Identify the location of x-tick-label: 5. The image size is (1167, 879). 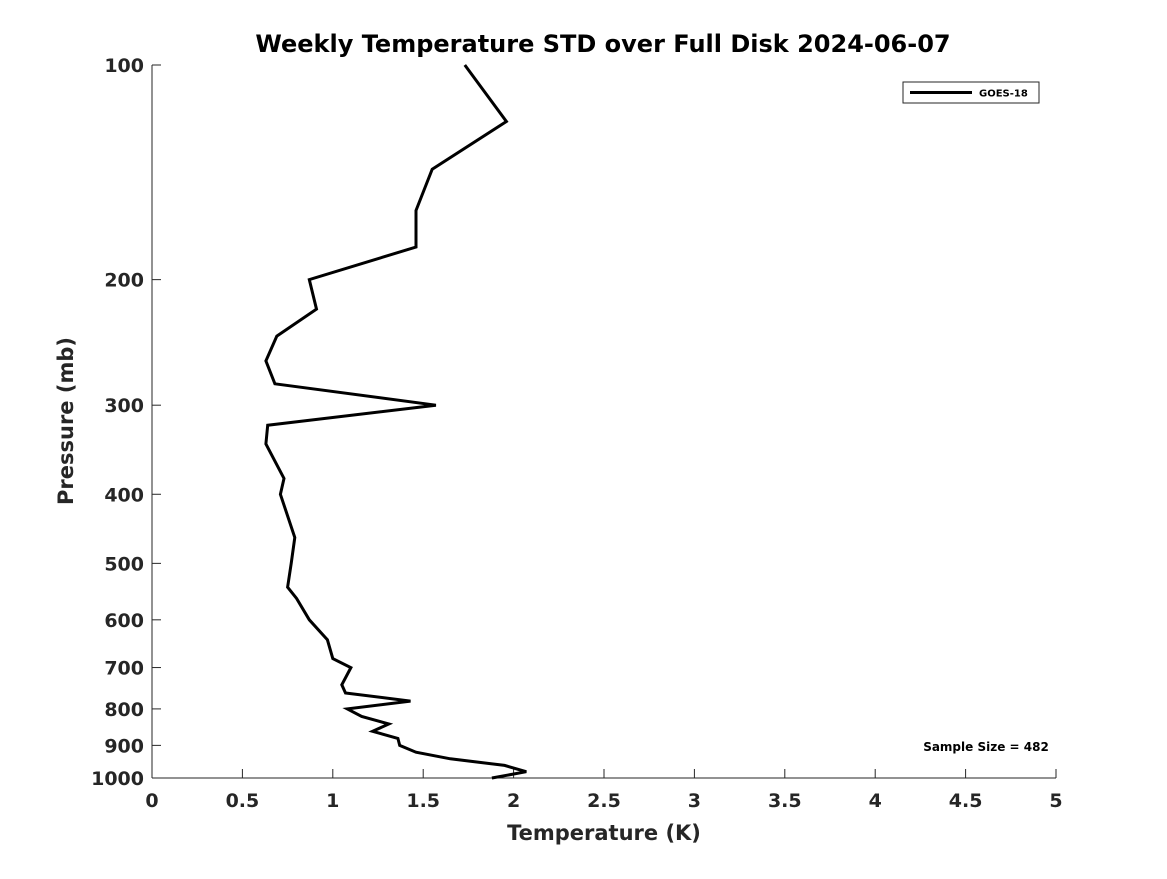
(1055, 801).